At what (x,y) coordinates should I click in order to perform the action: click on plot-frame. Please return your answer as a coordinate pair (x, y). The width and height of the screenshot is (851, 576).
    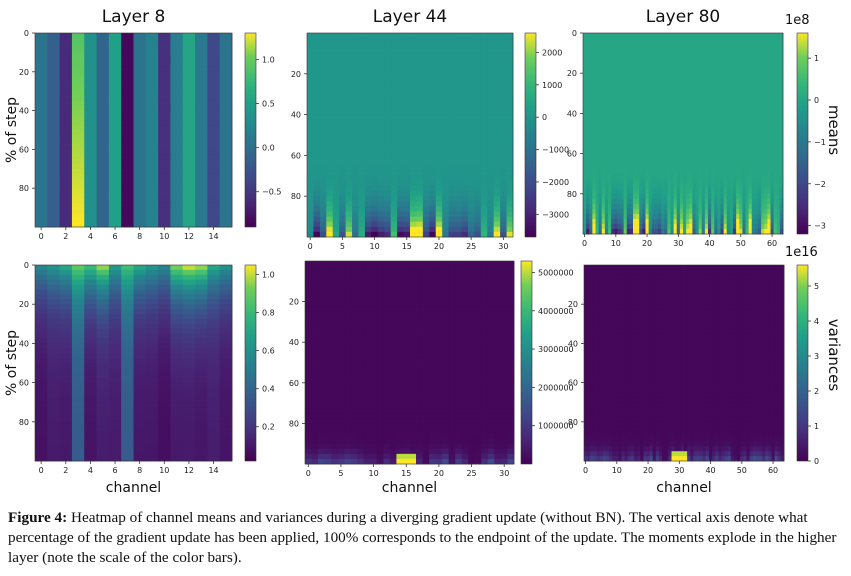
    Looking at the image, I should click on (133, 130).